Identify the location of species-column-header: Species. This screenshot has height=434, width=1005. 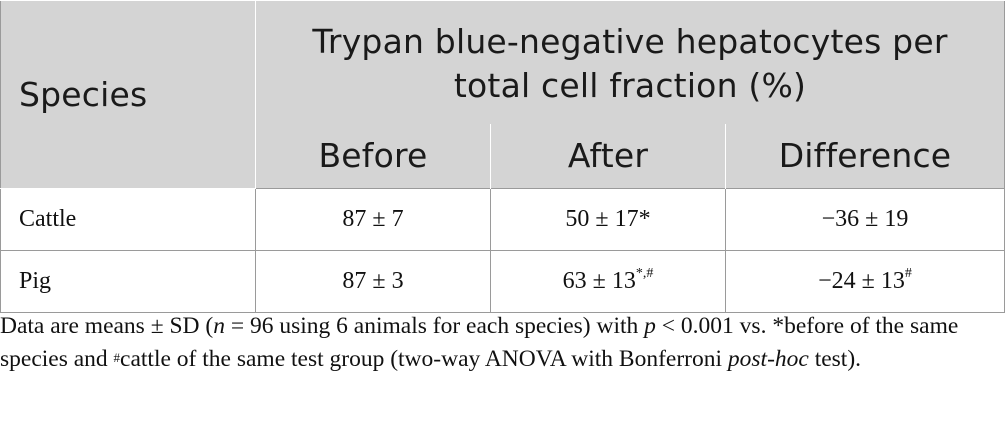
(128, 94).